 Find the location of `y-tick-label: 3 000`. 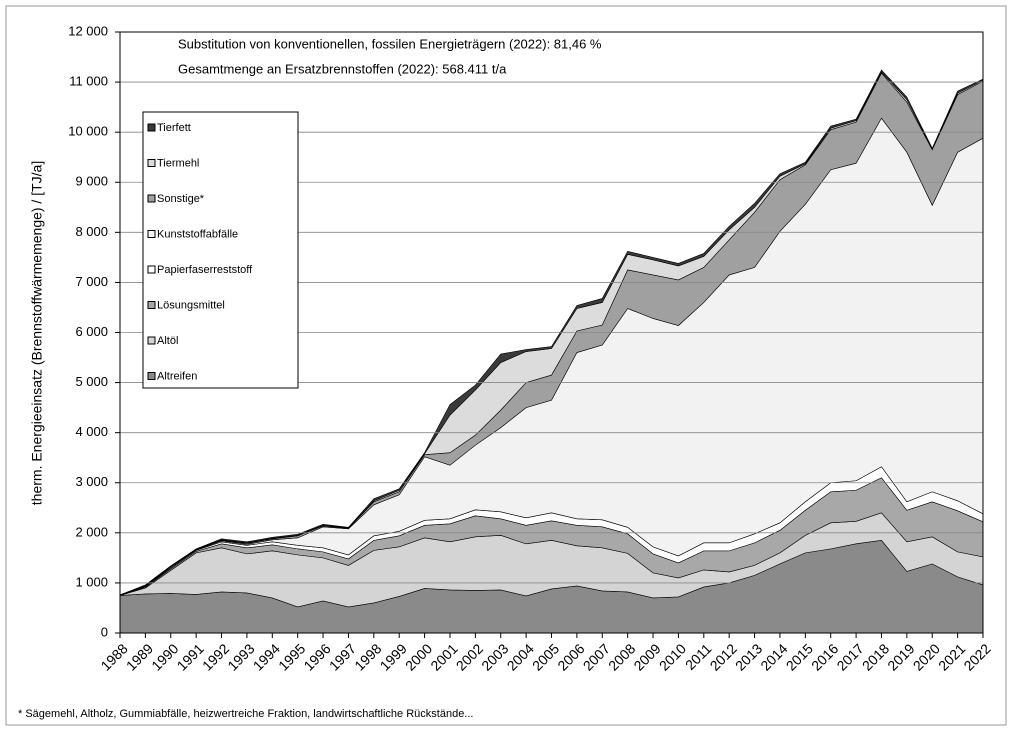

y-tick-label: 3 000 is located at coordinates (91, 481).